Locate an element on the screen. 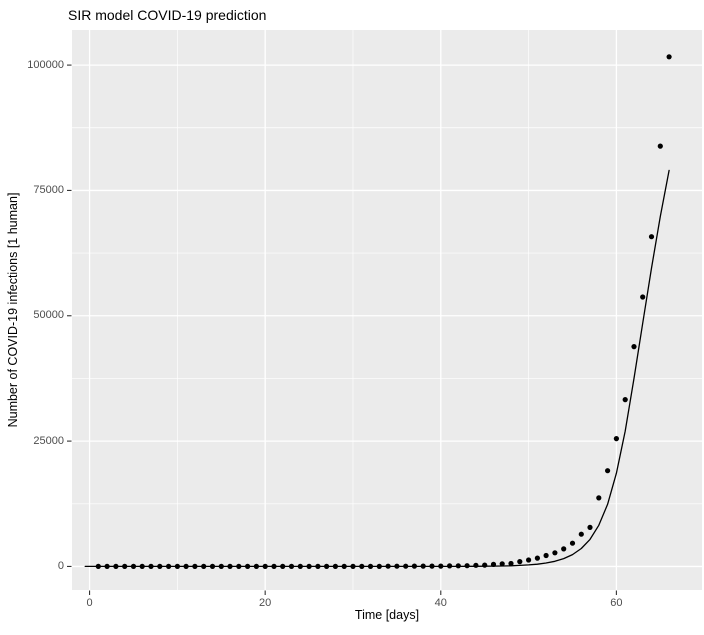  y-tick-label: 25000 is located at coordinates (48, 440).